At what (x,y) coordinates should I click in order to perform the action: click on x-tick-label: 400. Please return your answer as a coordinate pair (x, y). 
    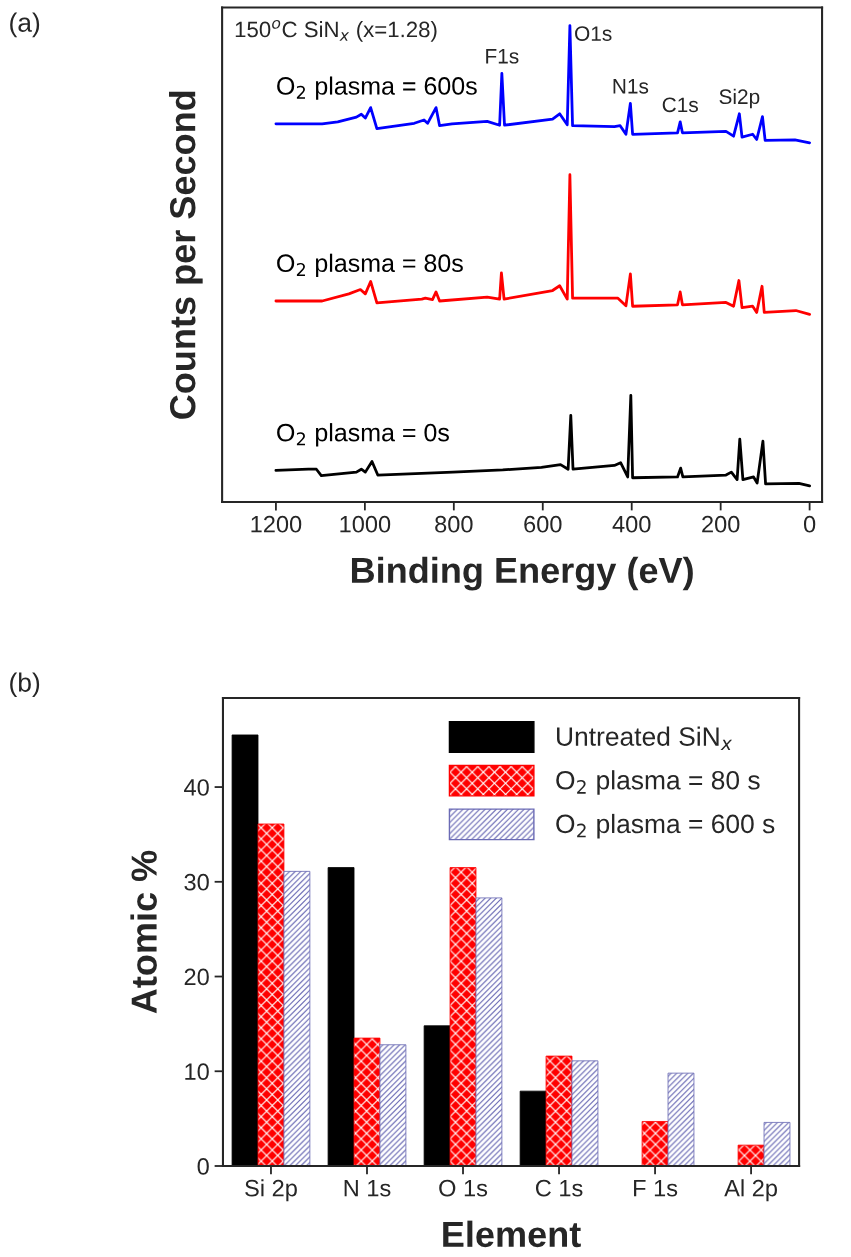
    Looking at the image, I should click on (631, 524).